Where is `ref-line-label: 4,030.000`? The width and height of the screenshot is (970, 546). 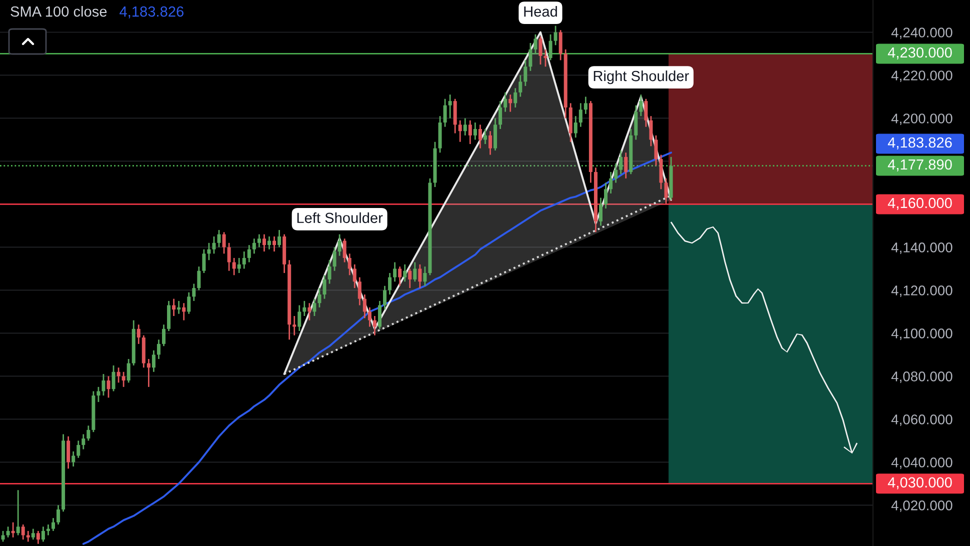 ref-line-label: 4,030.000 is located at coordinates (920, 483).